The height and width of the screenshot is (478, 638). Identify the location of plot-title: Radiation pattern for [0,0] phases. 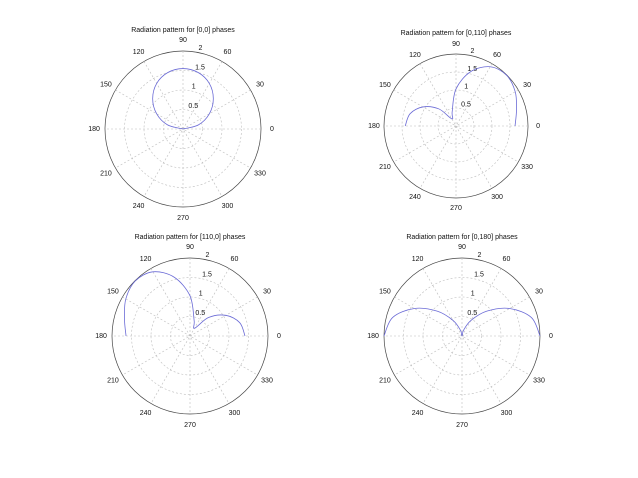
(183, 30).